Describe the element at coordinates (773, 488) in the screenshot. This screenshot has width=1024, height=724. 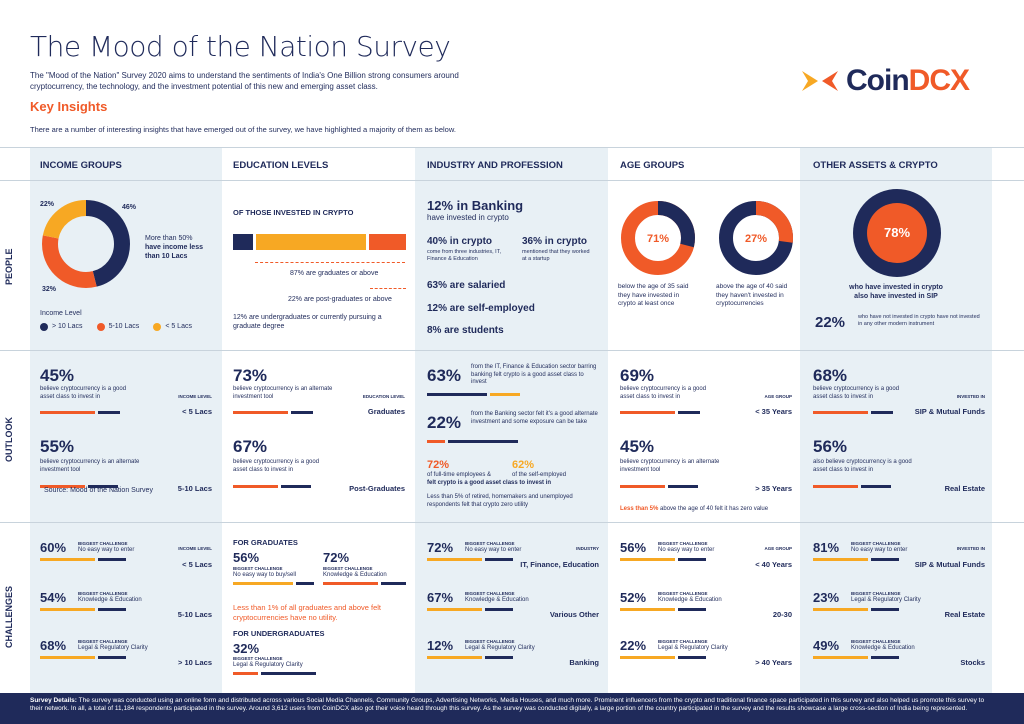
I see `outlook-age-b-label: > 35 Years` at that location.